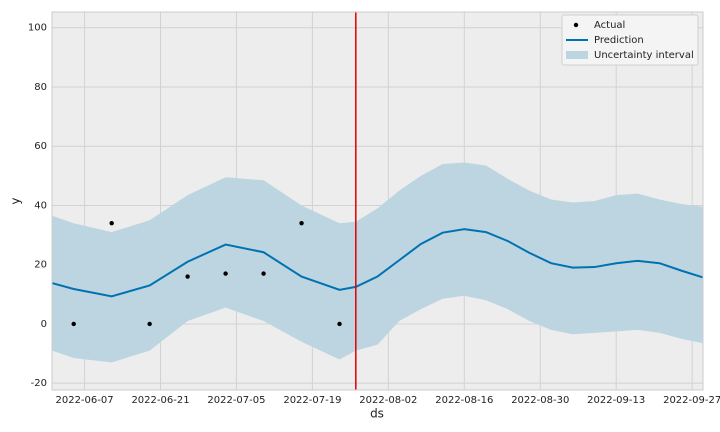  What do you see at coordinates (40, 265) in the screenshot?
I see `y-tick-label: 20` at bounding box center [40, 265].